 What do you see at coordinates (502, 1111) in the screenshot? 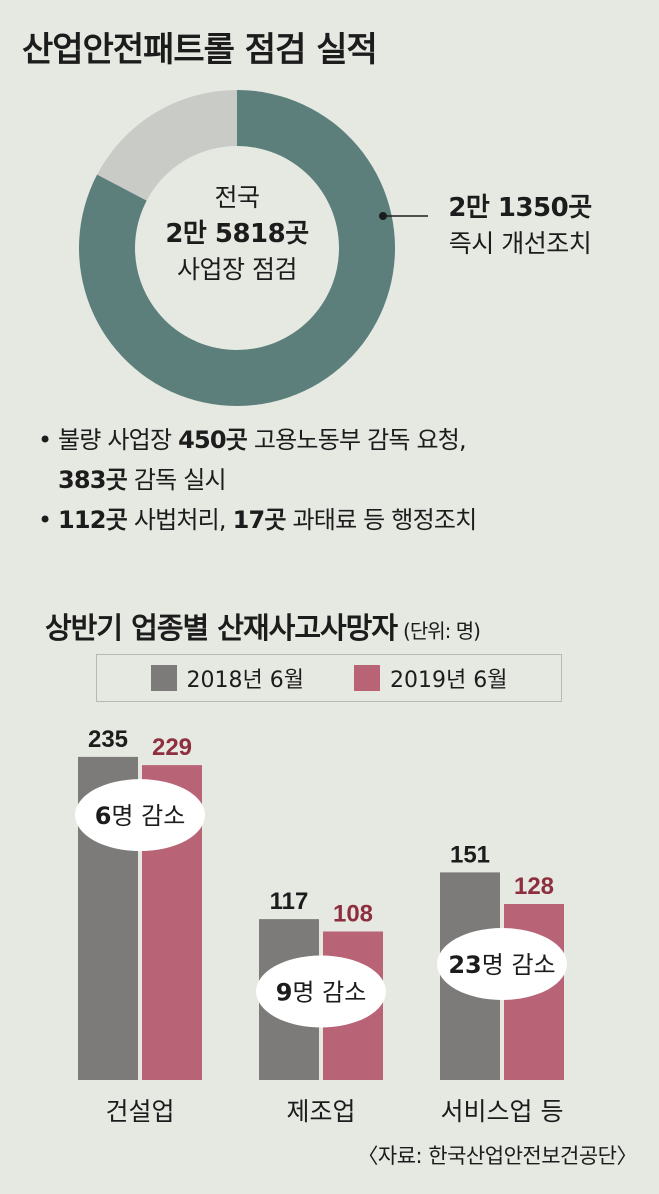
I see `category-label-2: 서비스업 등` at bounding box center [502, 1111].